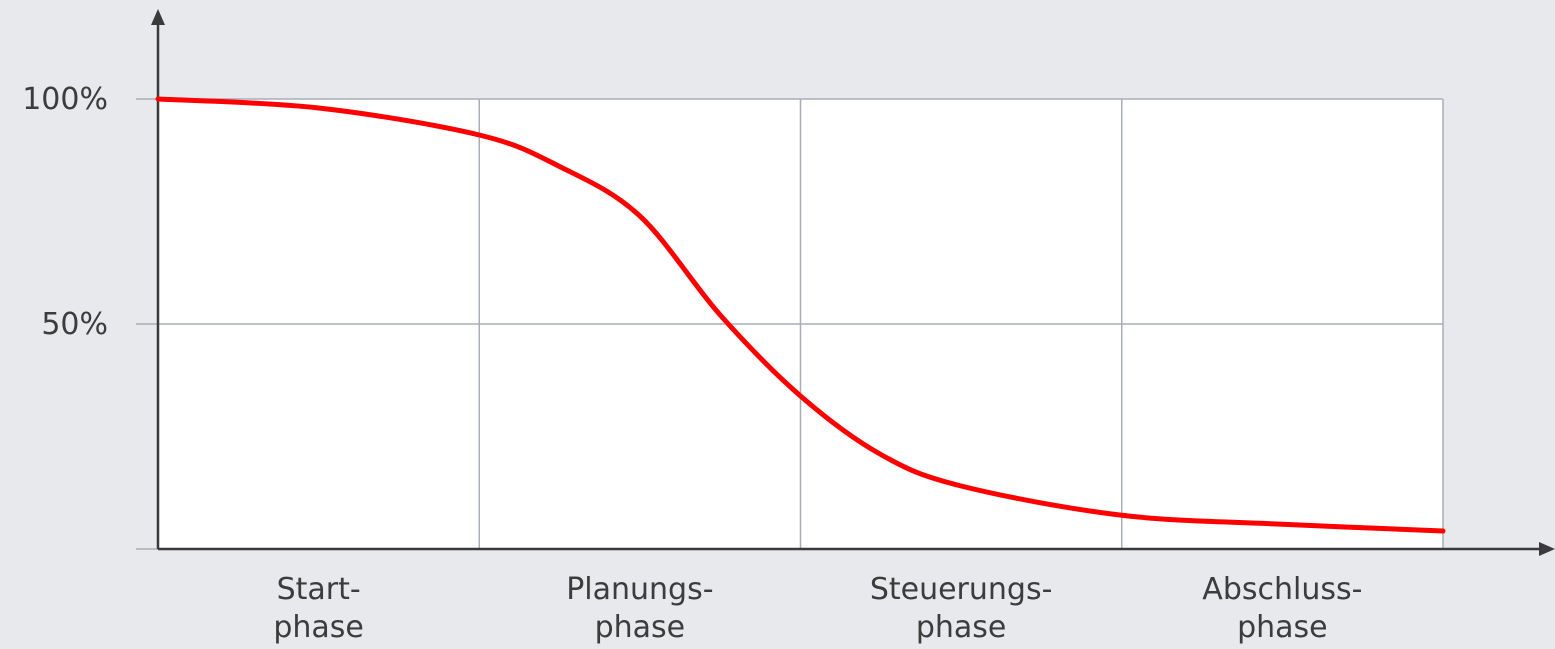  What do you see at coordinates (158, 17) in the screenshot?
I see `y-axis-arrow` at bounding box center [158, 17].